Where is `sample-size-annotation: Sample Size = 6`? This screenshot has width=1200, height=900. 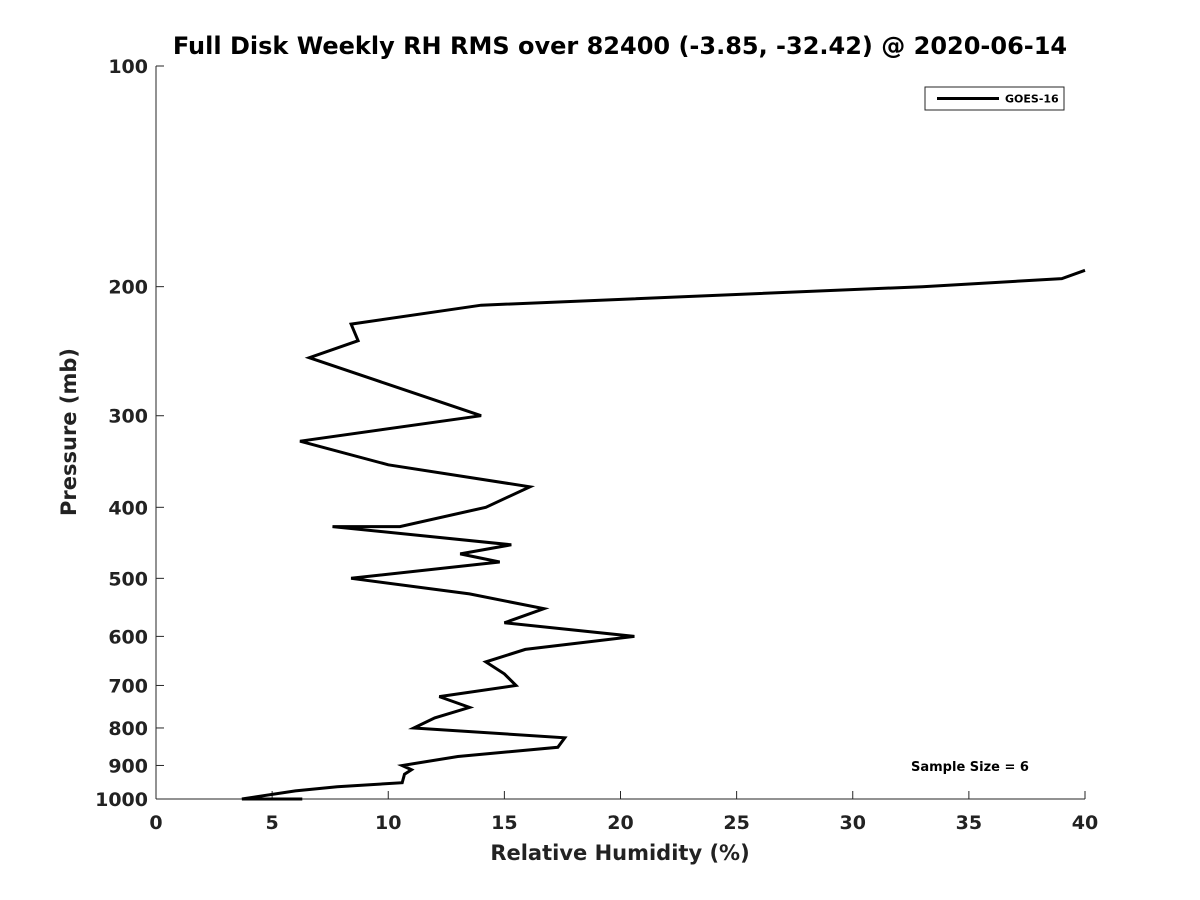 sample-size-annotation: Sample Size = 6 is located at coordinates (970, 767).